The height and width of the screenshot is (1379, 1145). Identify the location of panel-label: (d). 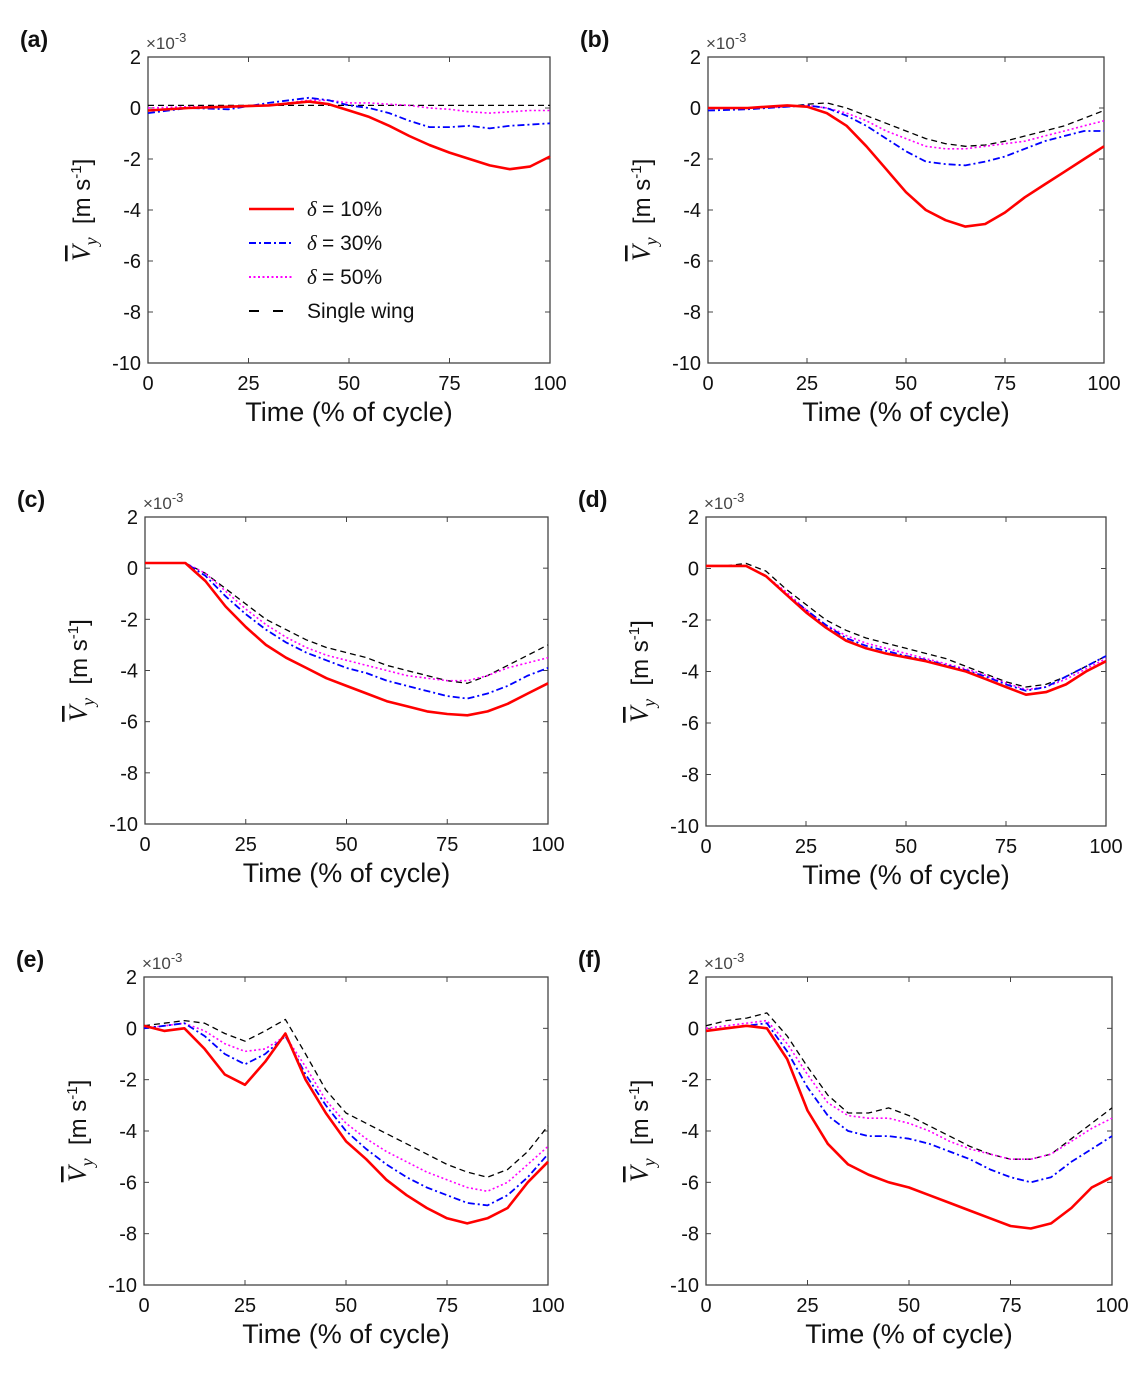
(592, 499).